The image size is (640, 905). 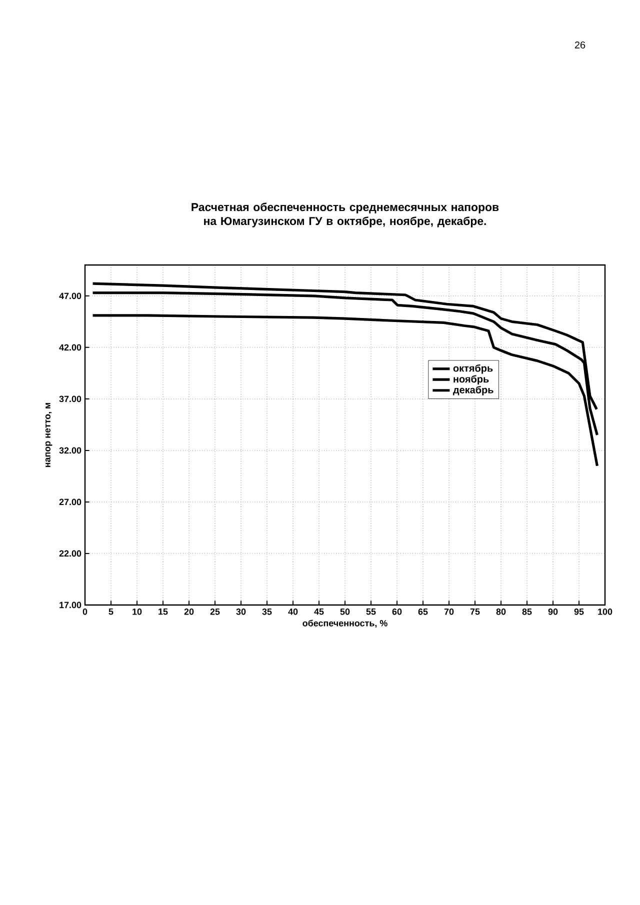 What do you see at coordinates (137, 611) in the screenshot?
I see `x-tick-label: 10` at bounding box center [137, 611].